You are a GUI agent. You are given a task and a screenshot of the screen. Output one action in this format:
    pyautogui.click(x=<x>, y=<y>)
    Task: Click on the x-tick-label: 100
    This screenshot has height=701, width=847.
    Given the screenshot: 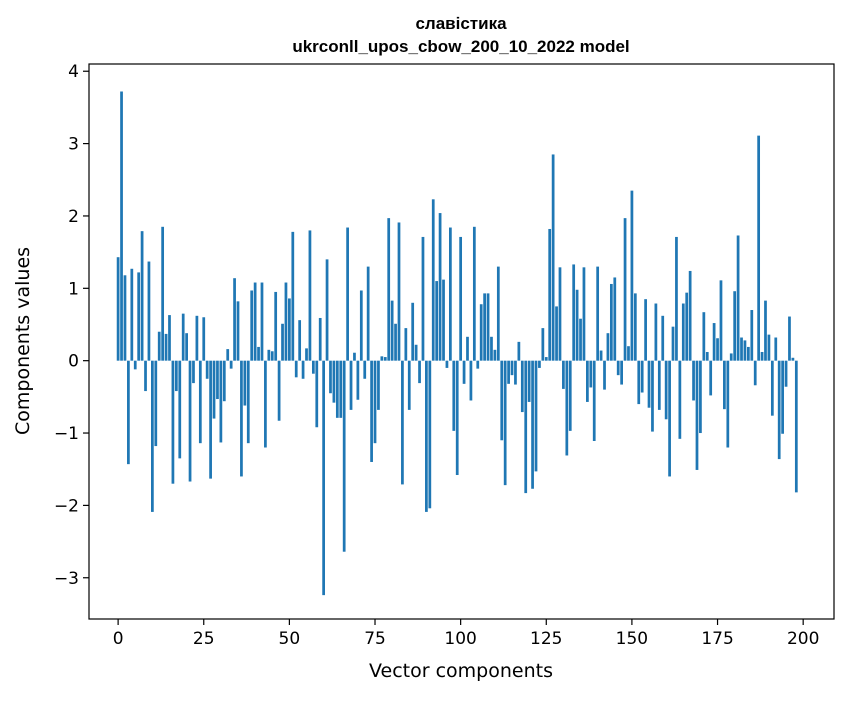 What is the action you would take?
    pyautogui.click(x=460, y=639)
    